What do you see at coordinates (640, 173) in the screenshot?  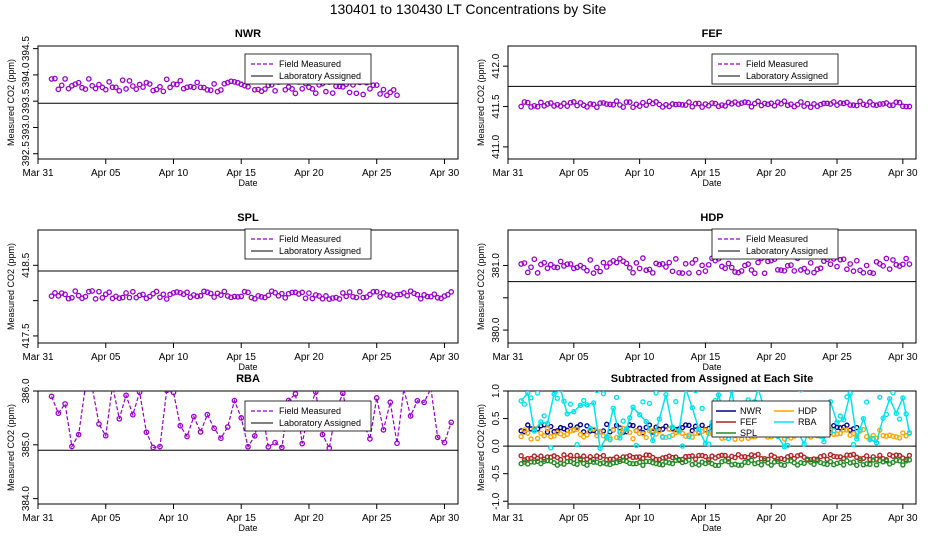 I see `x-tick-label: Apr 10` at bounding box center [640, 173].